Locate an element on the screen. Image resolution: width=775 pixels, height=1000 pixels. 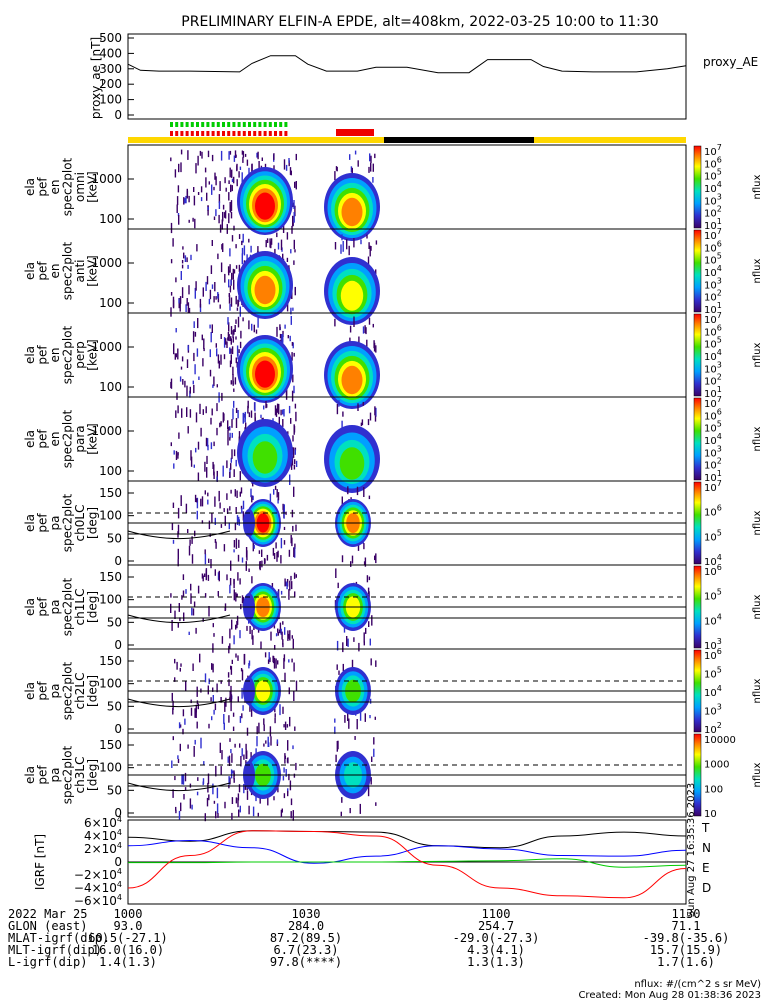
igrf-tick-label: 0 is located at coordinates (118, 862).